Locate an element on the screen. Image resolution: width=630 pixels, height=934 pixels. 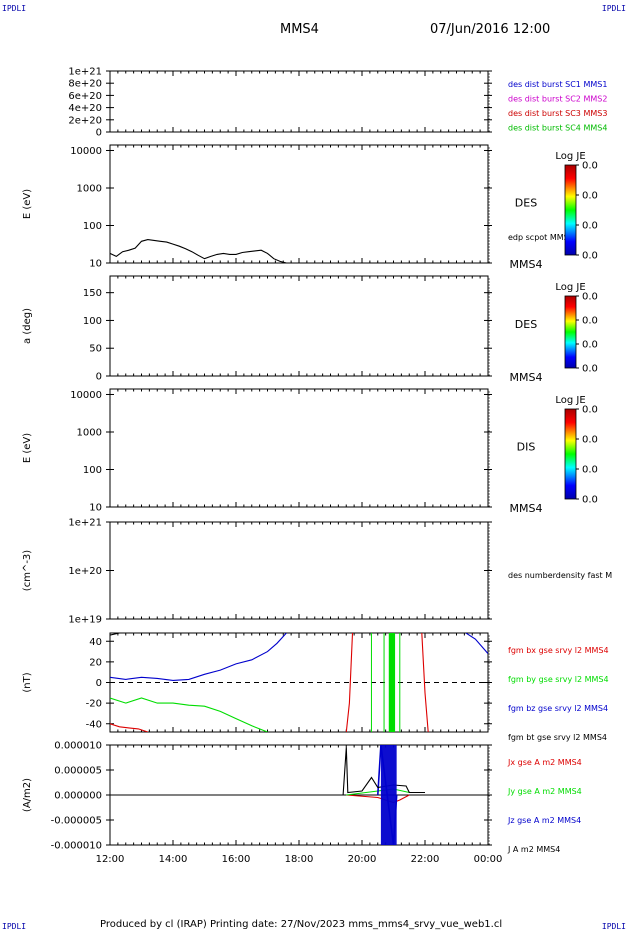
y-tick-label: -0.000005 is located at coordinates (76, 821).